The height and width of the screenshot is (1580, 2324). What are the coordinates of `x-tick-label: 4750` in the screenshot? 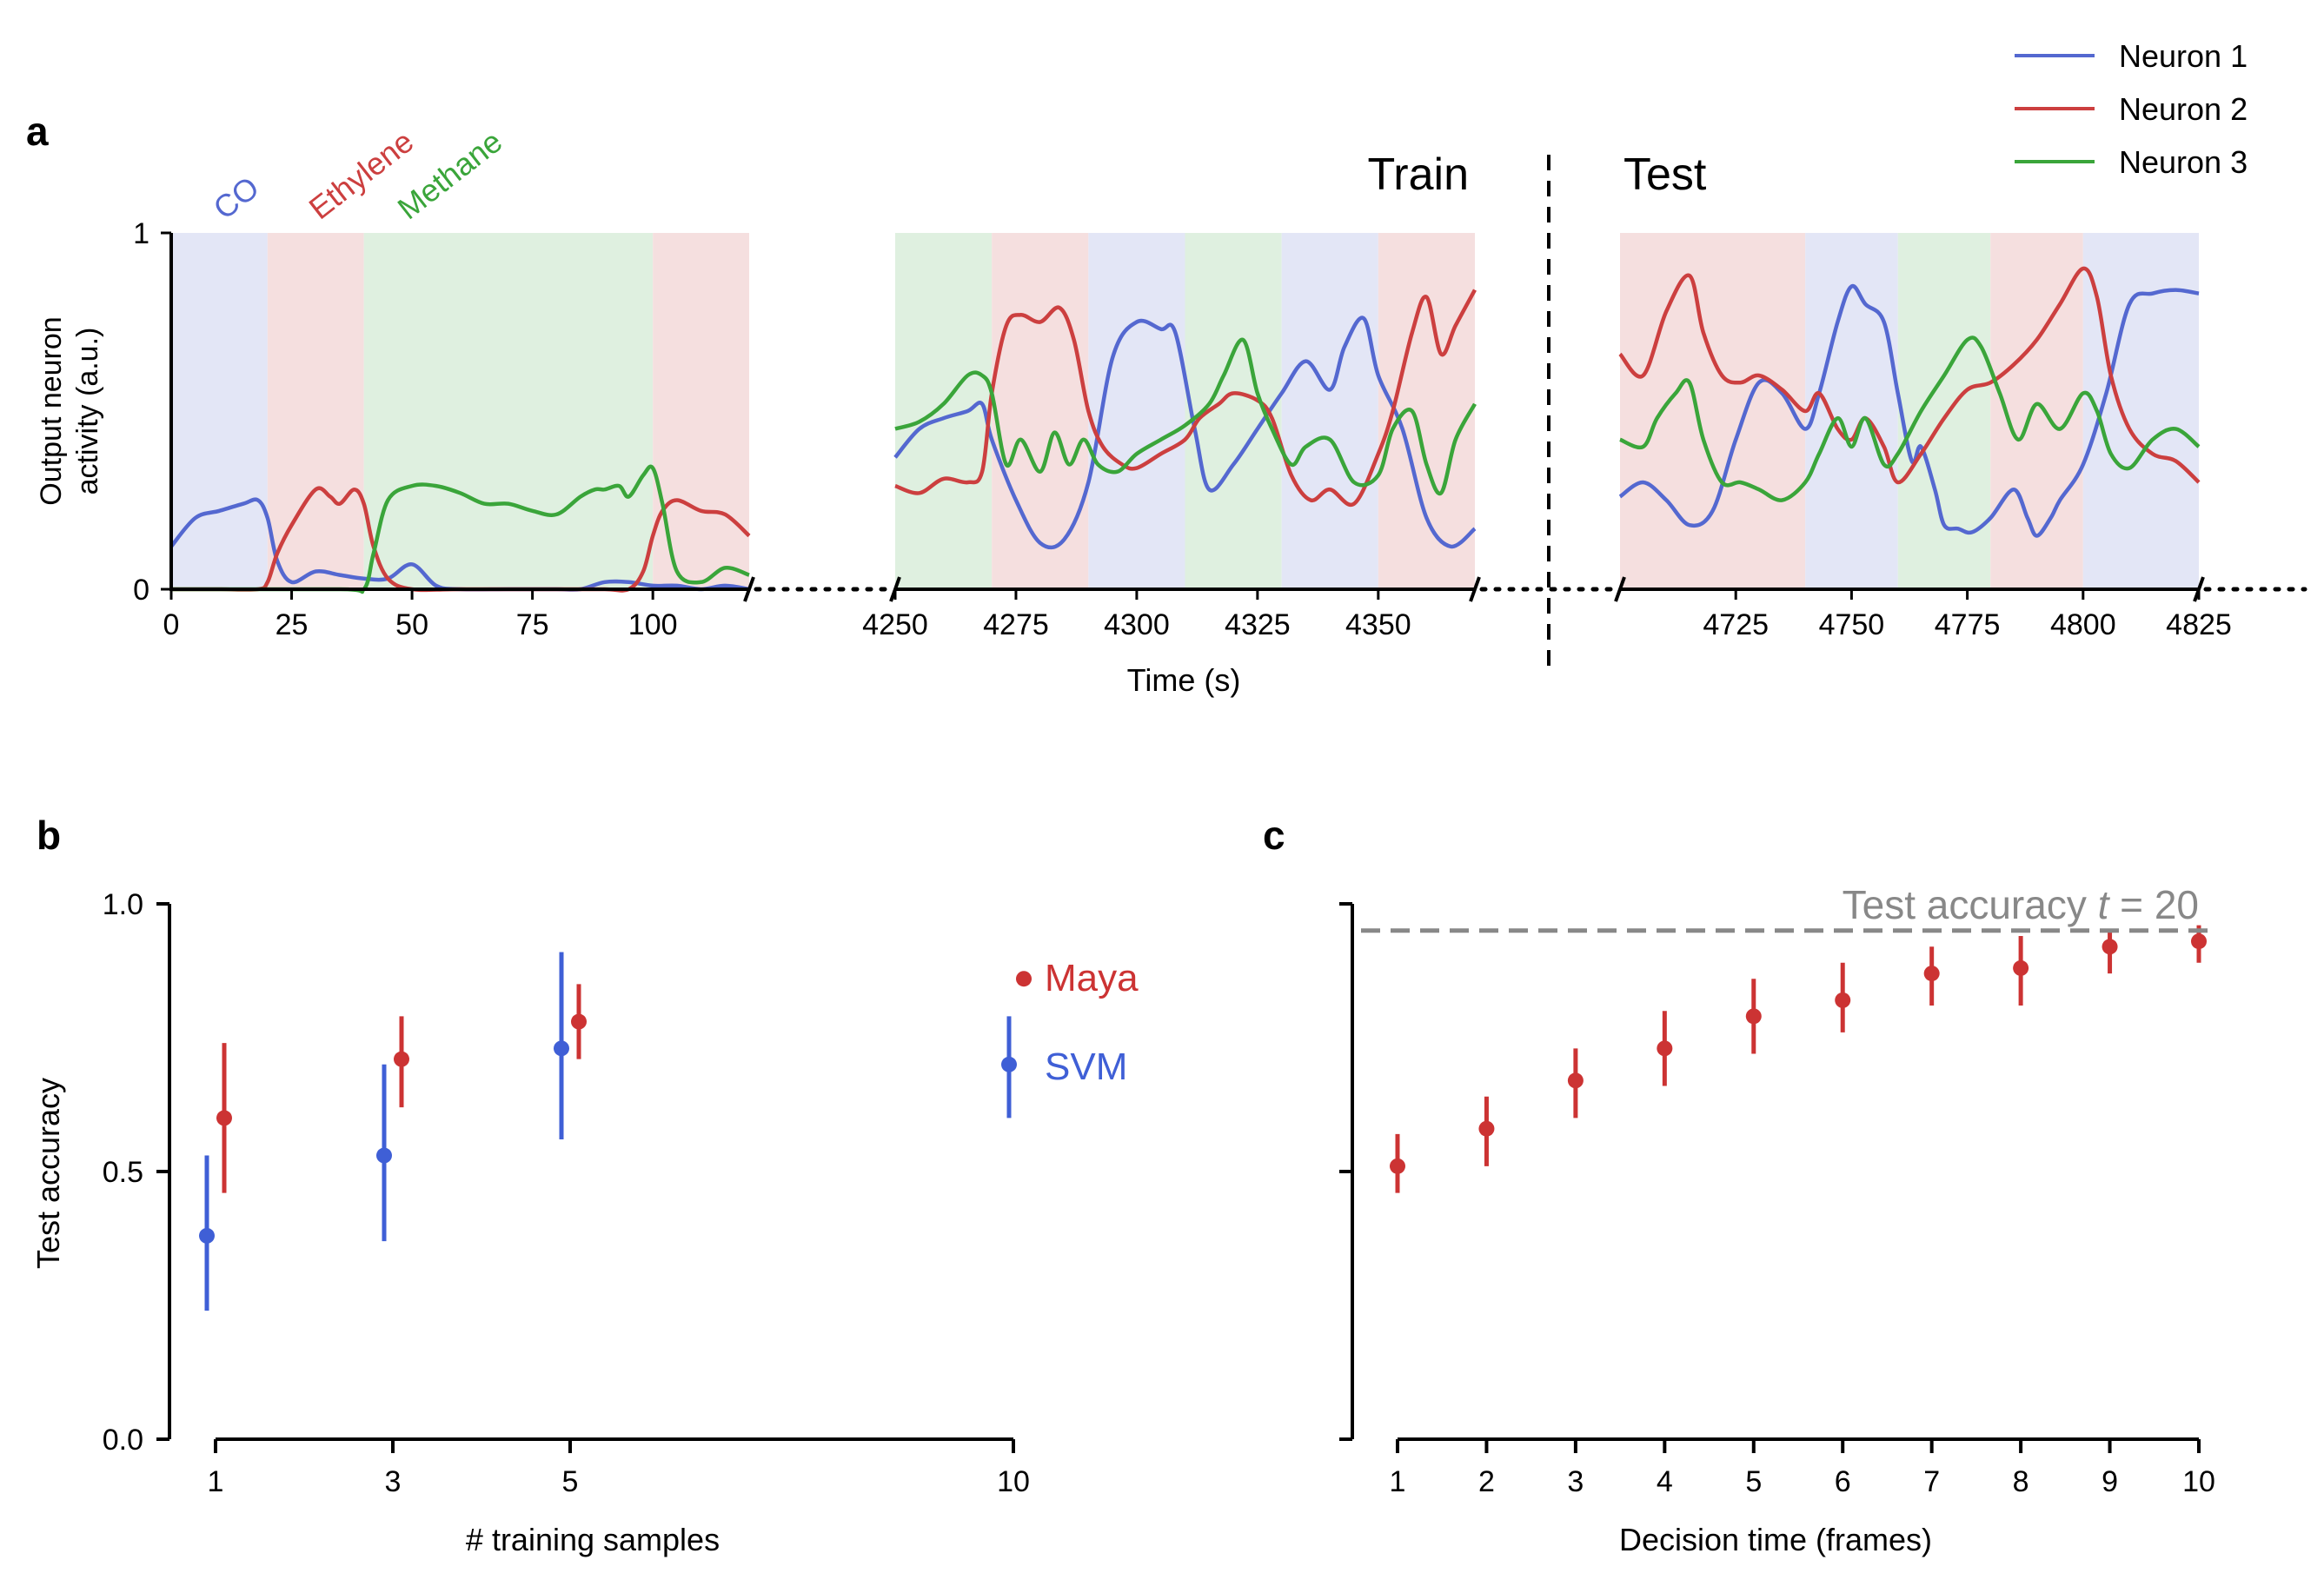 It's located at (1852, 624).